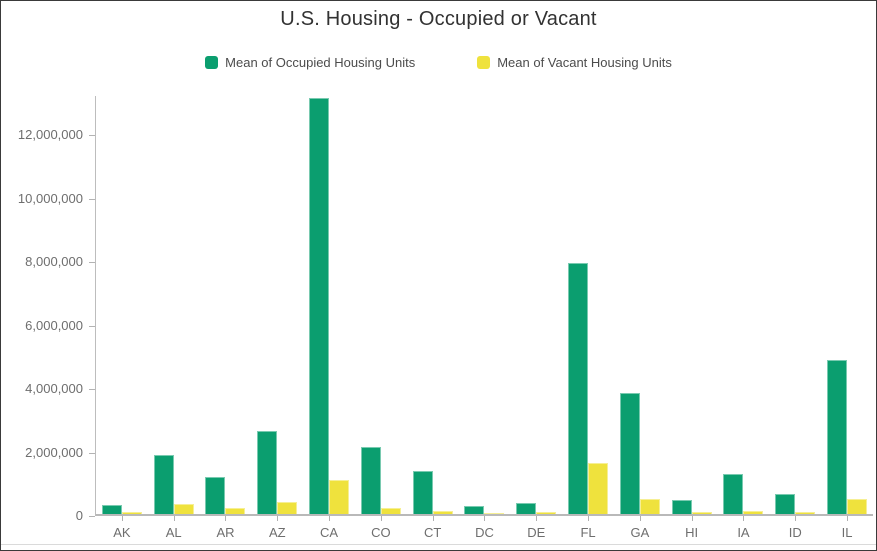 The height and width of the screenshot is (551, 877). Describe the element at coordinates (692, 318) in the screenshot. I see `category-HI: HI` at that location.